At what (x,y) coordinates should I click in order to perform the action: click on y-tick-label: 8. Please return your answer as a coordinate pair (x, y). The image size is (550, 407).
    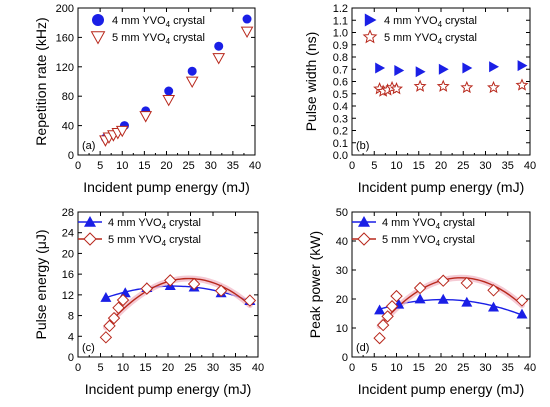
    Looking at the image, I should click on (71, 317).